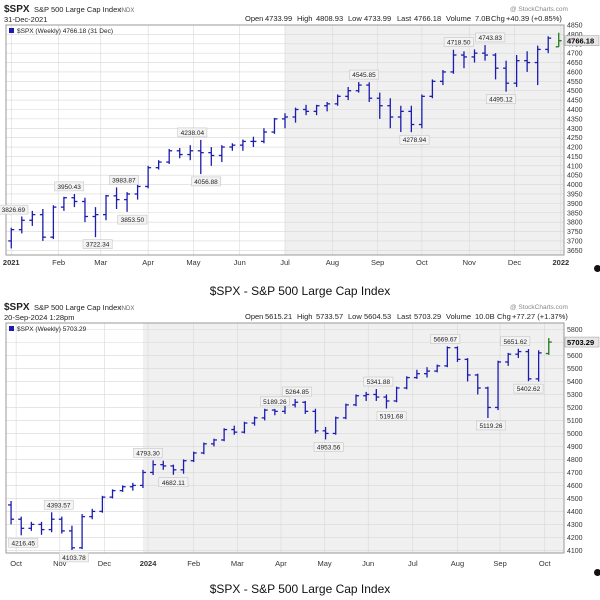  What do you see at coordinates (206, 182) in the screenshot?
I see `annotation-label: 4056.88` at bounding box center [206, 182].